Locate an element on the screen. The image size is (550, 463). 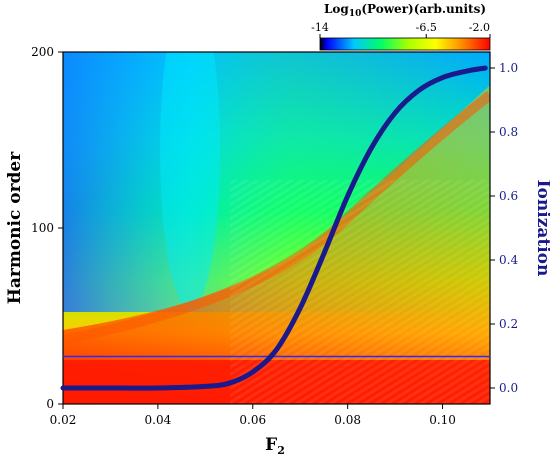
y2-tick-label: 0.6 is located at coordinates (508, 196).